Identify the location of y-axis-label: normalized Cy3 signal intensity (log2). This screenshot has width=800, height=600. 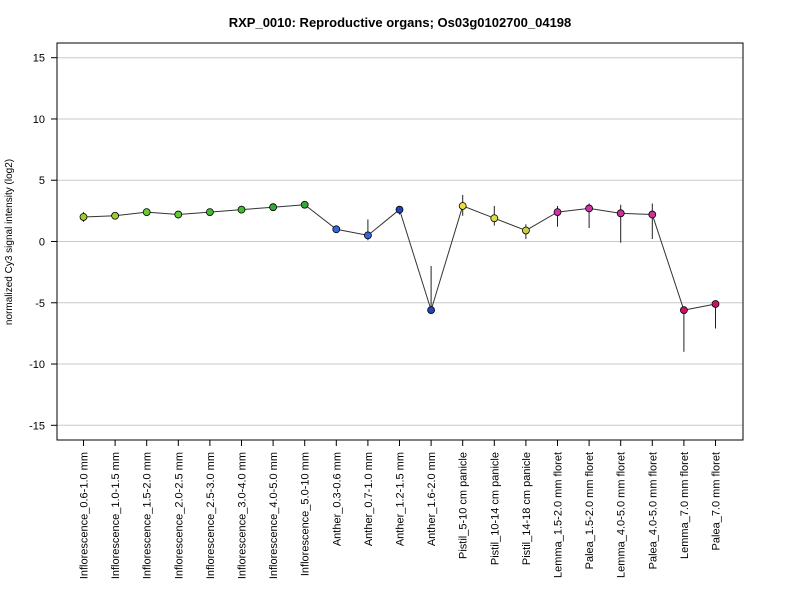
(9, 242).